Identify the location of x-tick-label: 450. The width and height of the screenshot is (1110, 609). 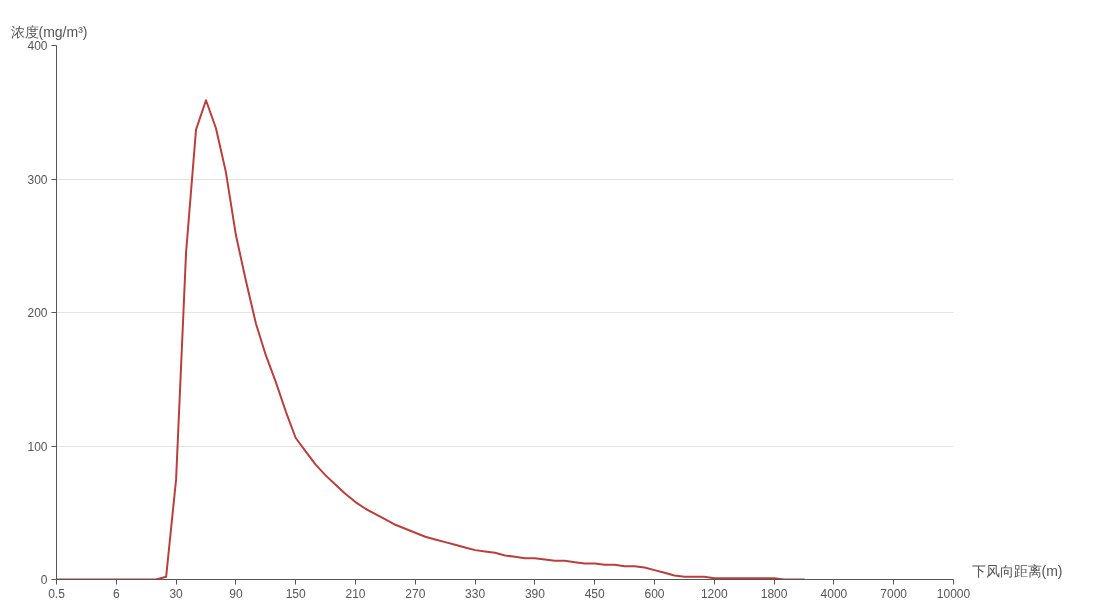
(595, 593).